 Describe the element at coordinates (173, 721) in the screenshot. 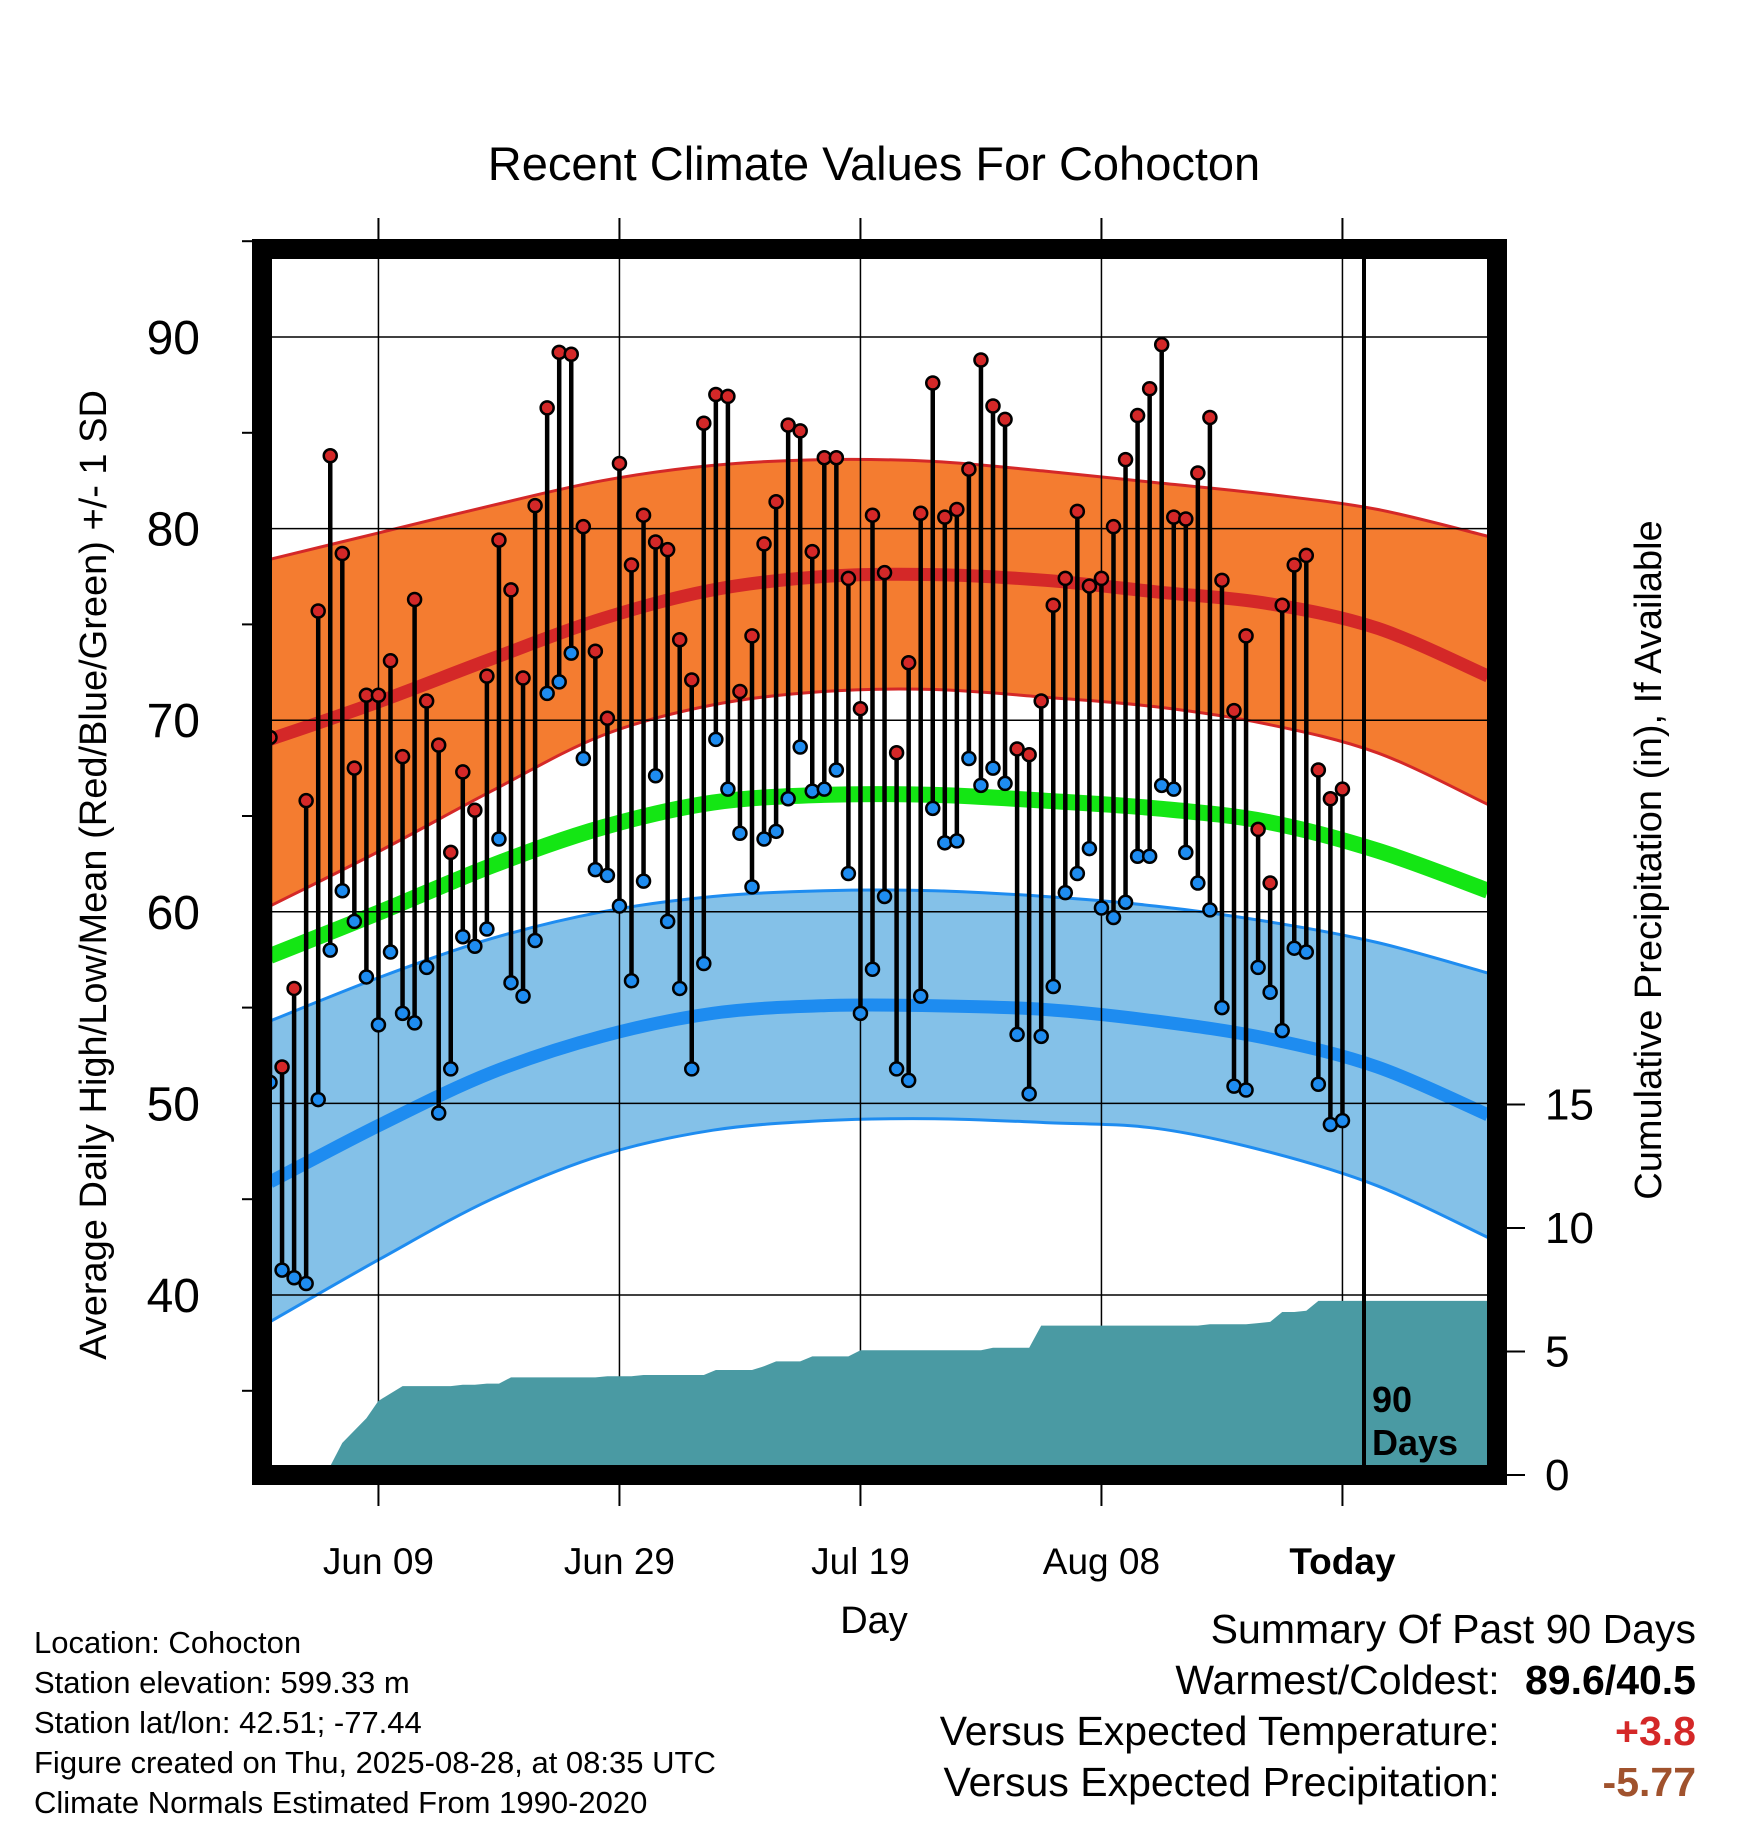

I see `y-tick-label: 70` at that location.